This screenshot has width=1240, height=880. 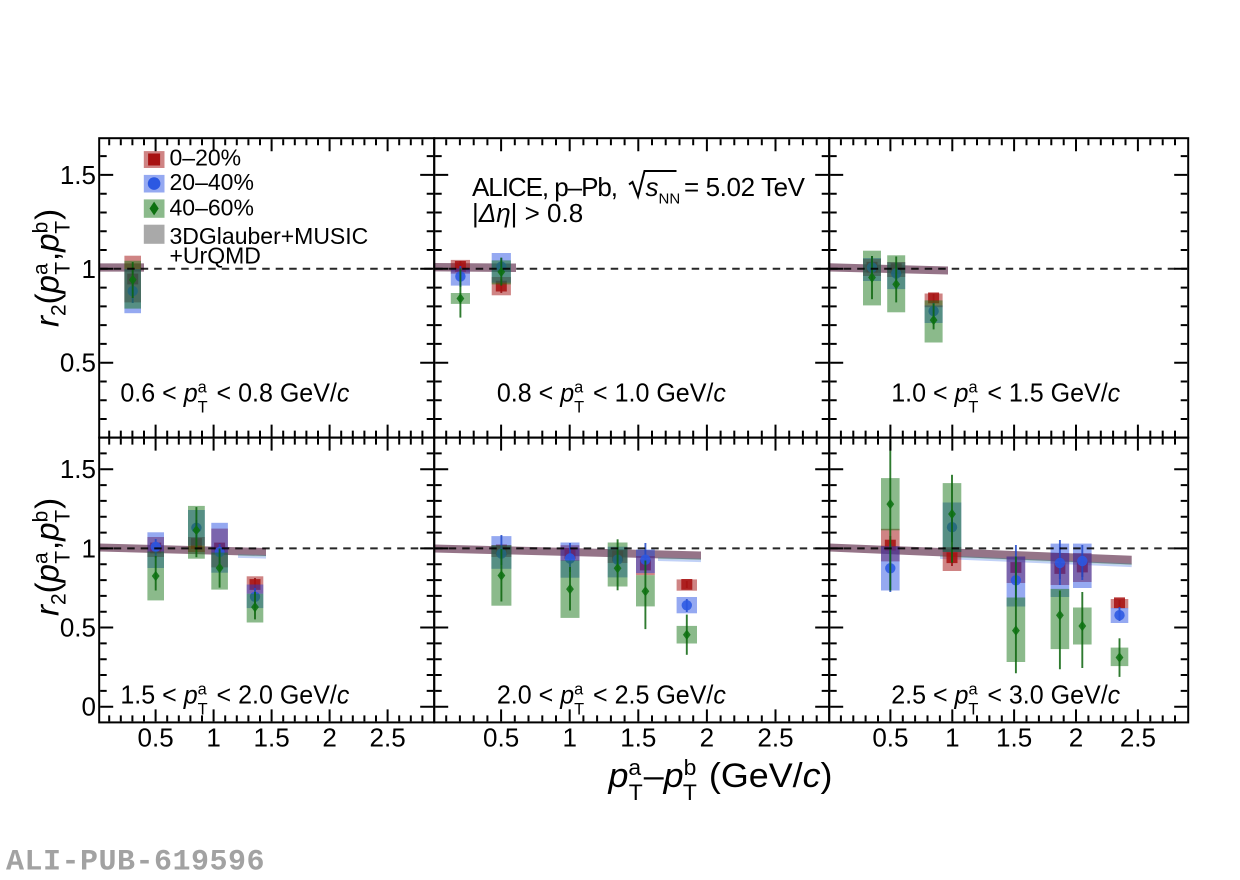 I want to click on svg-text: s, so click(x=652, y=187).